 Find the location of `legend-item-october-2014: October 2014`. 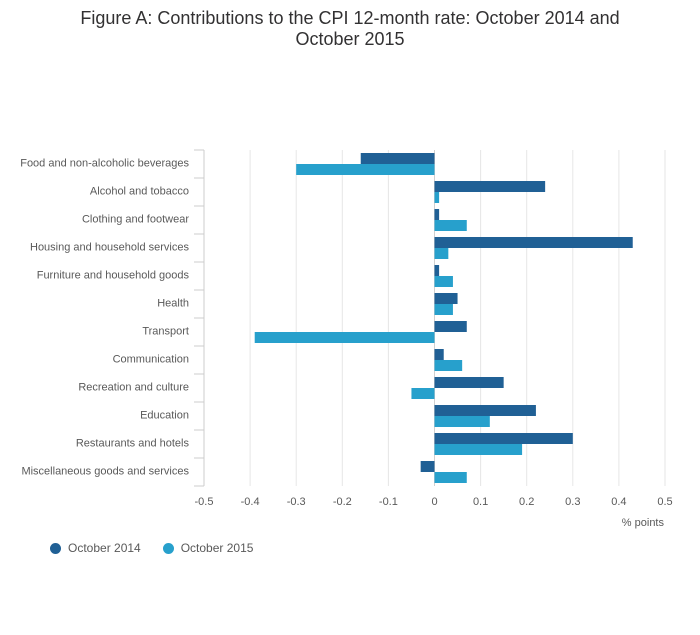

legend-item-october-2014: October 2014 is located at coordinates (95, 548).